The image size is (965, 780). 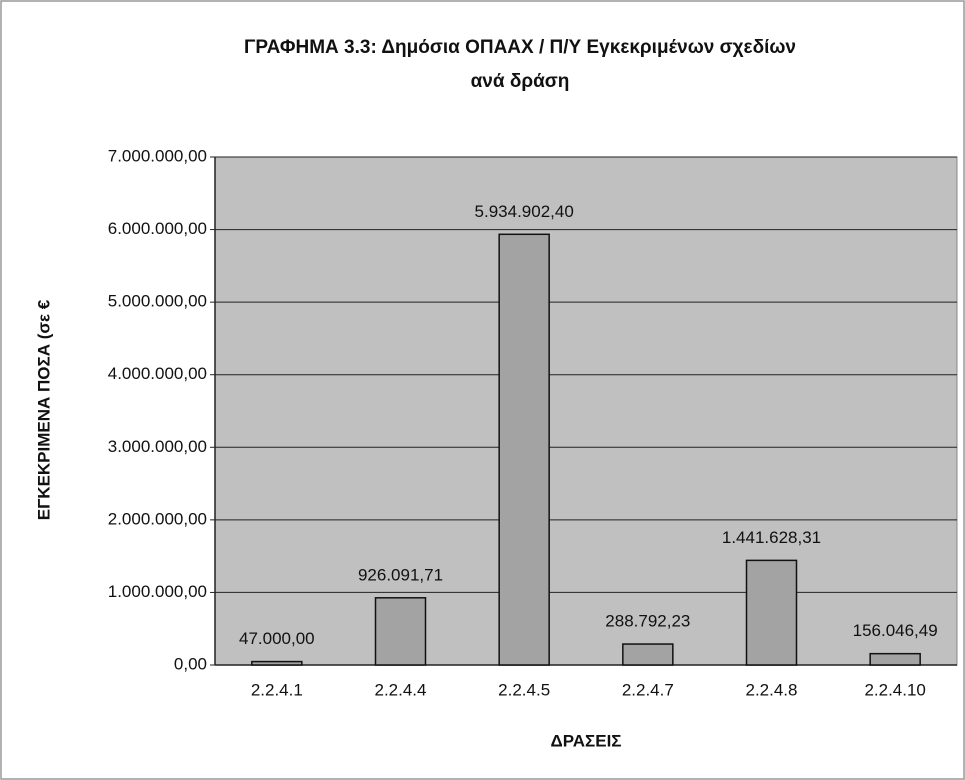 I want to click on x-tick-label: 2.2.4.5, so click(x=524, y=689).